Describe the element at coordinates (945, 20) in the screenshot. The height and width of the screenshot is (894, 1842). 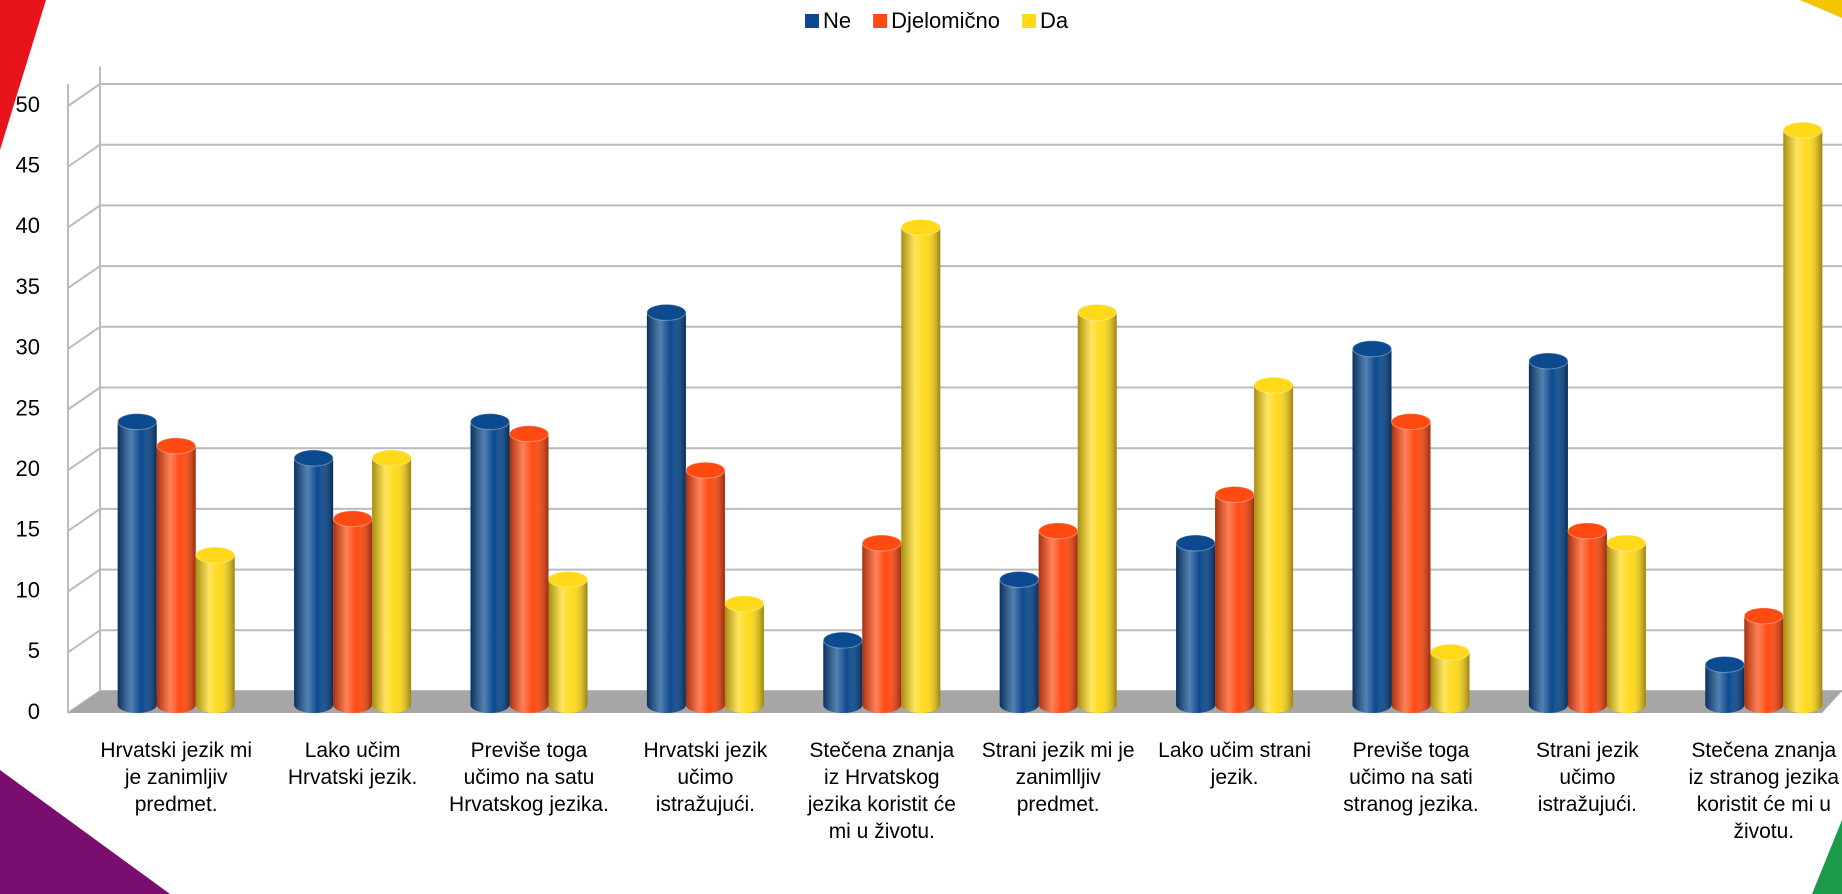
I see `legend-label: Djelomično` at that location.